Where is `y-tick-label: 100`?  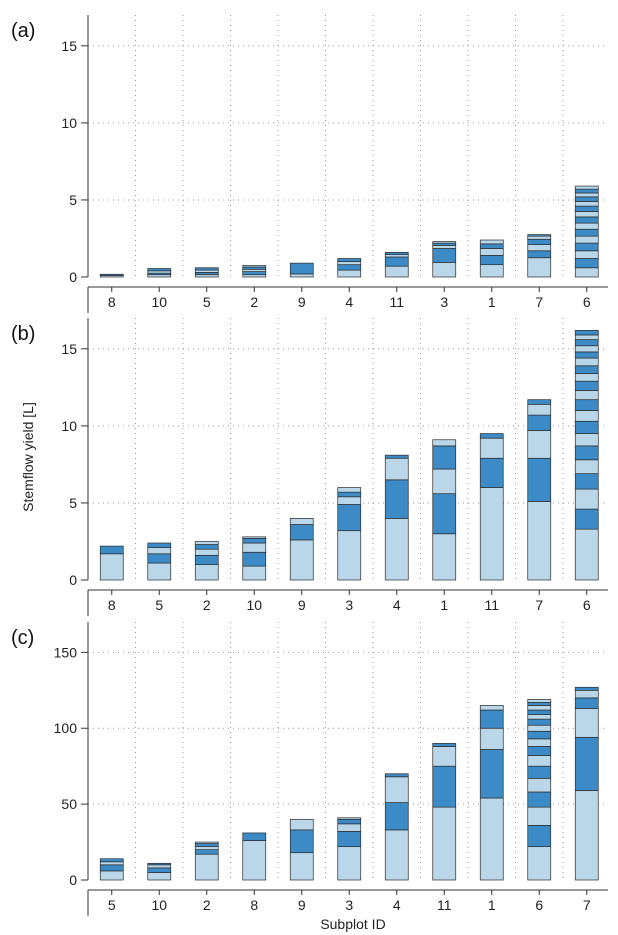 y-tick-label: 100 is located at coordinates (66, 728).